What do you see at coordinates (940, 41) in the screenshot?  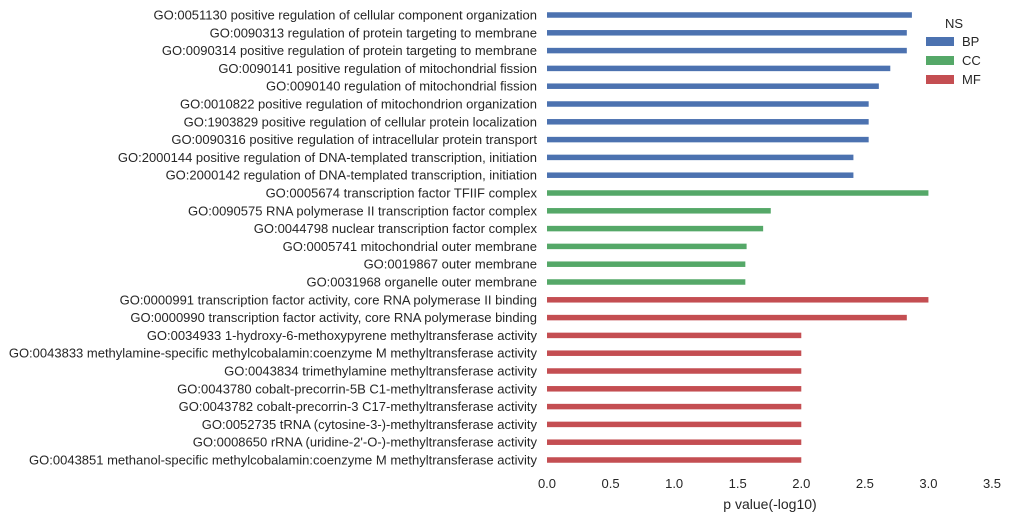 I see `legend-swatch-bp` at bounding box center [940, 41].